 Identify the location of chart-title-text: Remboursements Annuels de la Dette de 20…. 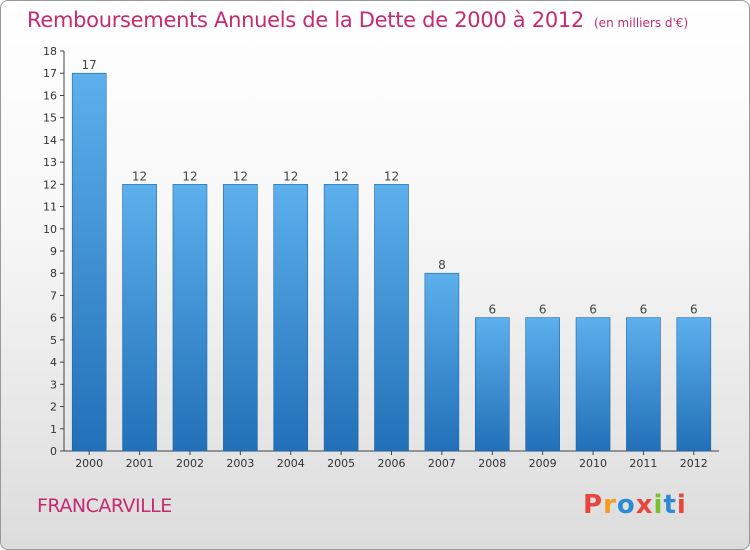
(305, 20).